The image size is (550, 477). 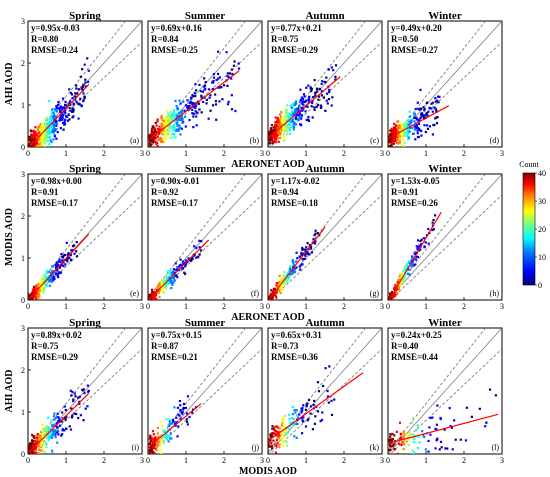 What do you see at coordinates (56, 181) in the screenshot?
I see `regression-equation: y=0.98x+0.00` at bounding box center [56, 181].